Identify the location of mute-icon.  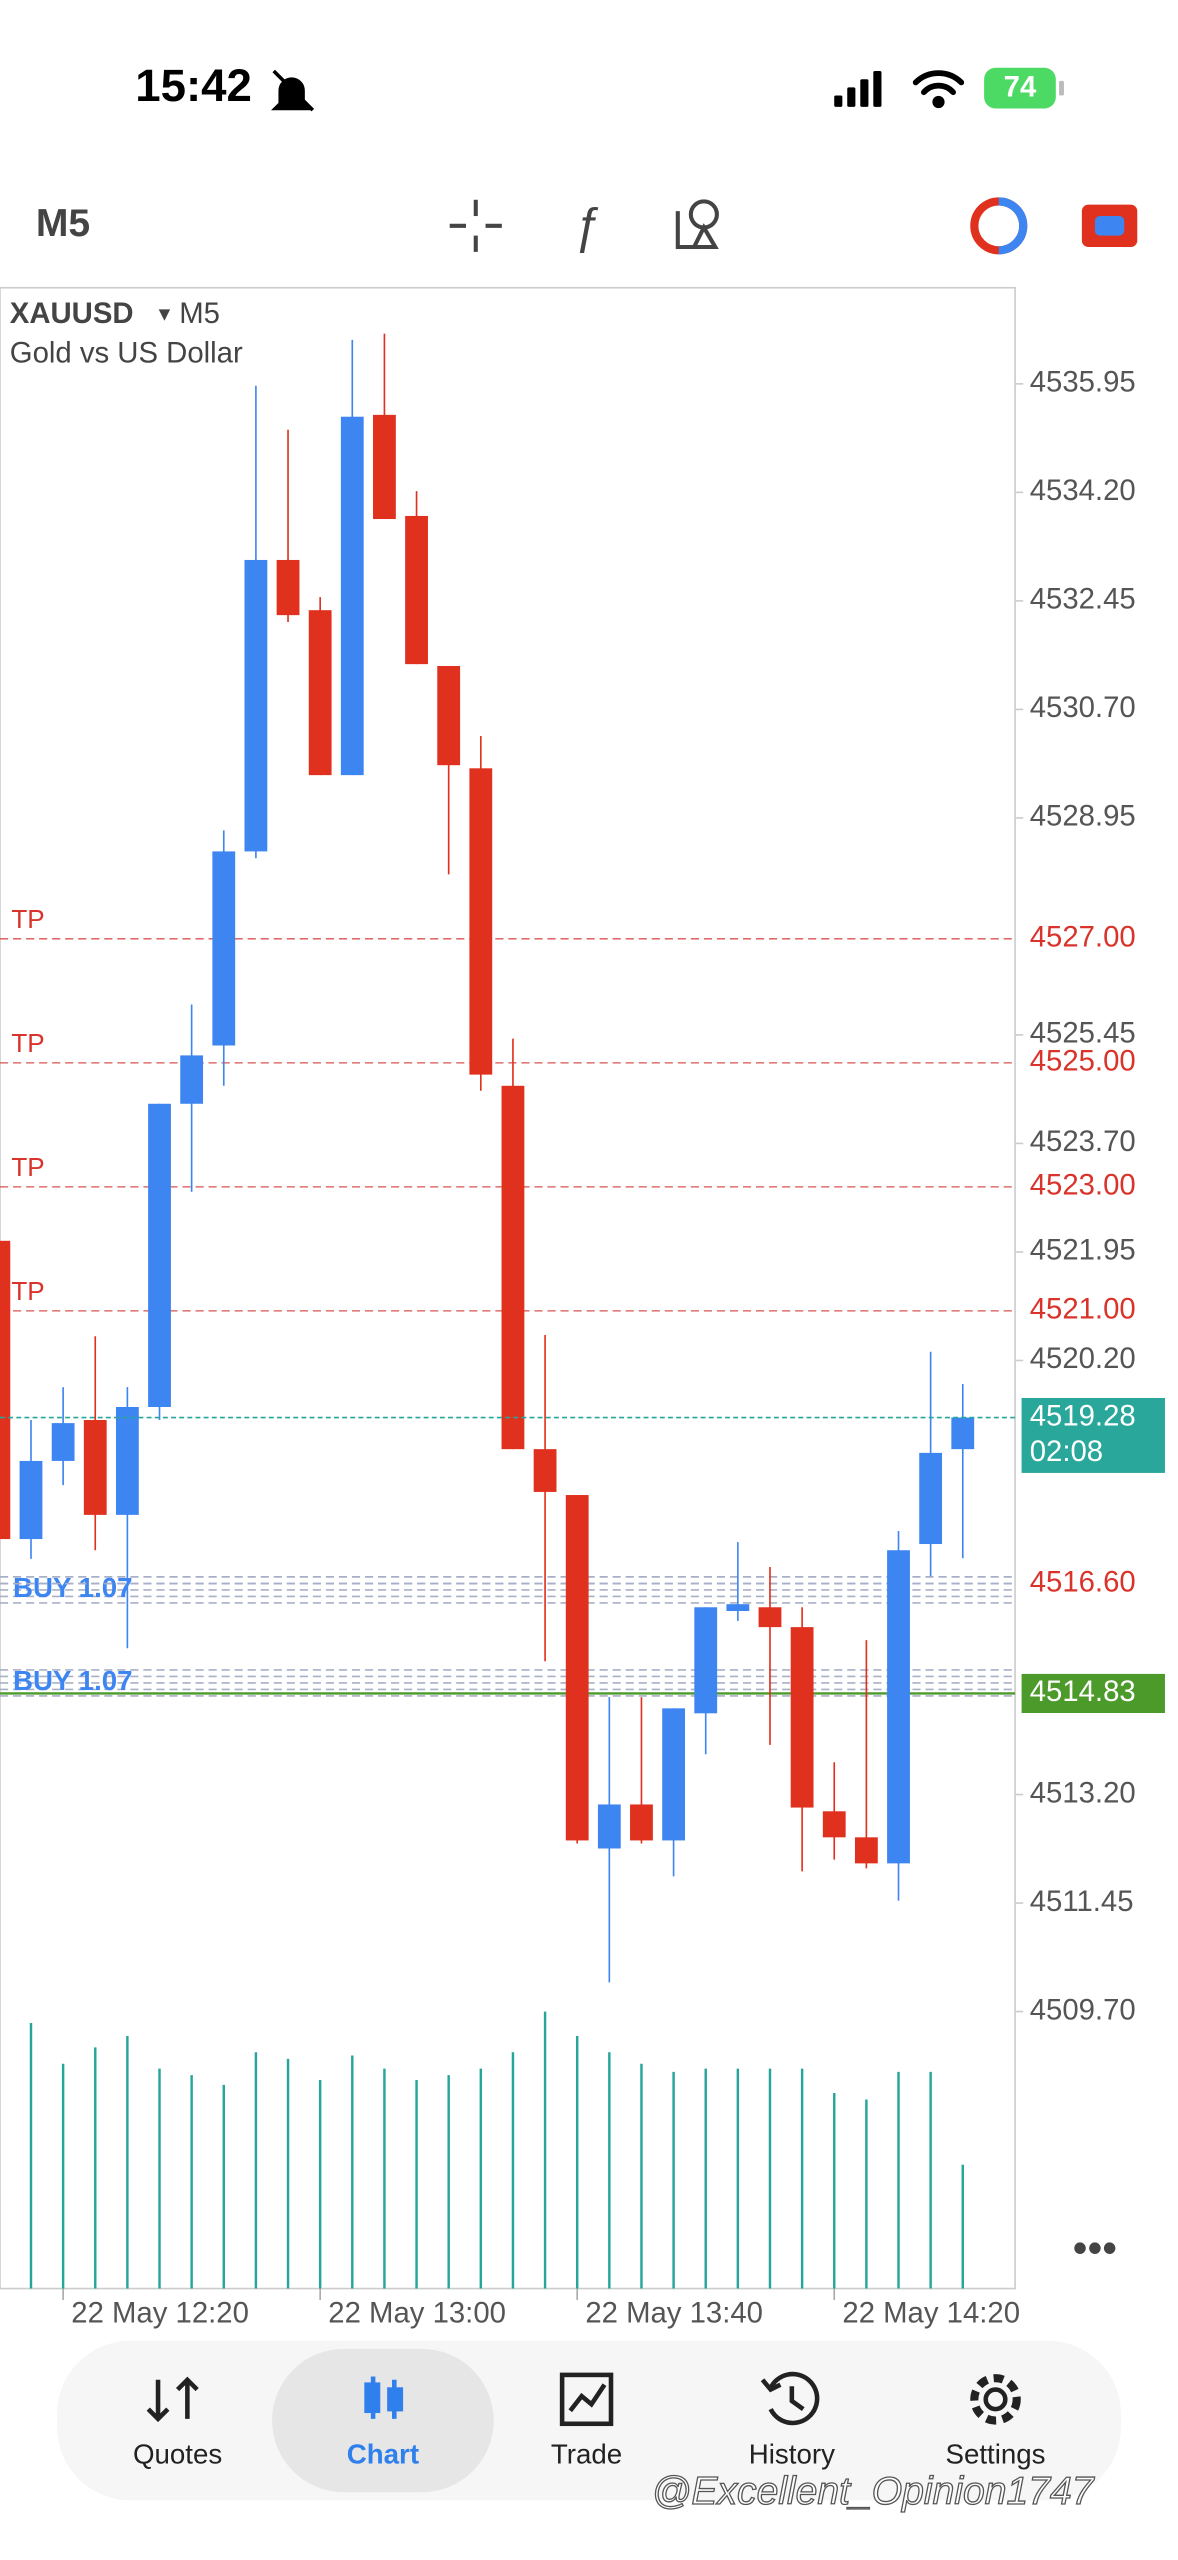
(293, 90).